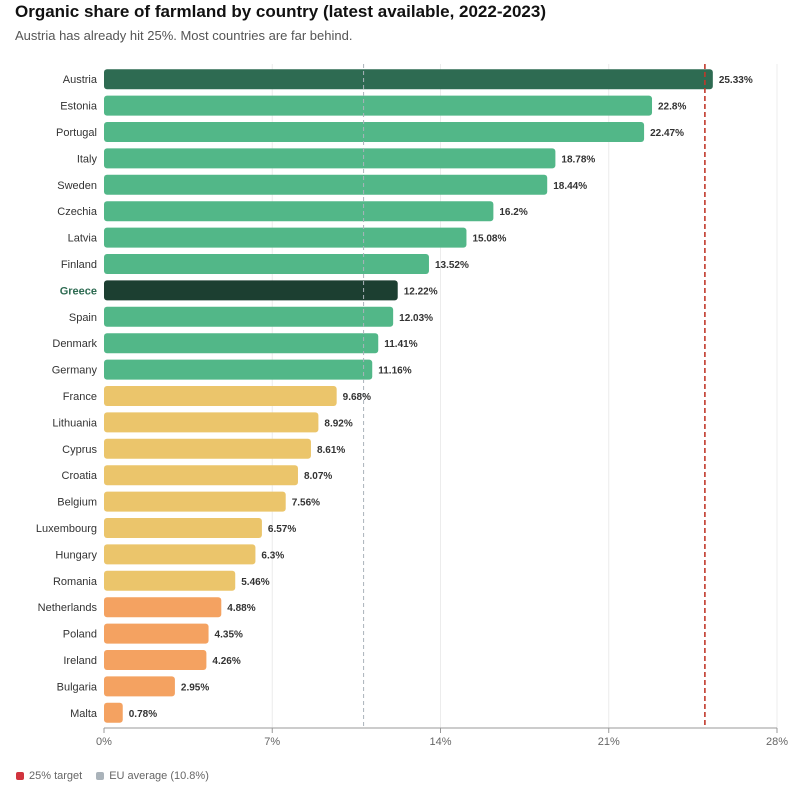 The image size is (797, 787). What do you see at coordinates (113, 712) in the screenshot?
I see `bar-malta` at bounding box center [113, 712].